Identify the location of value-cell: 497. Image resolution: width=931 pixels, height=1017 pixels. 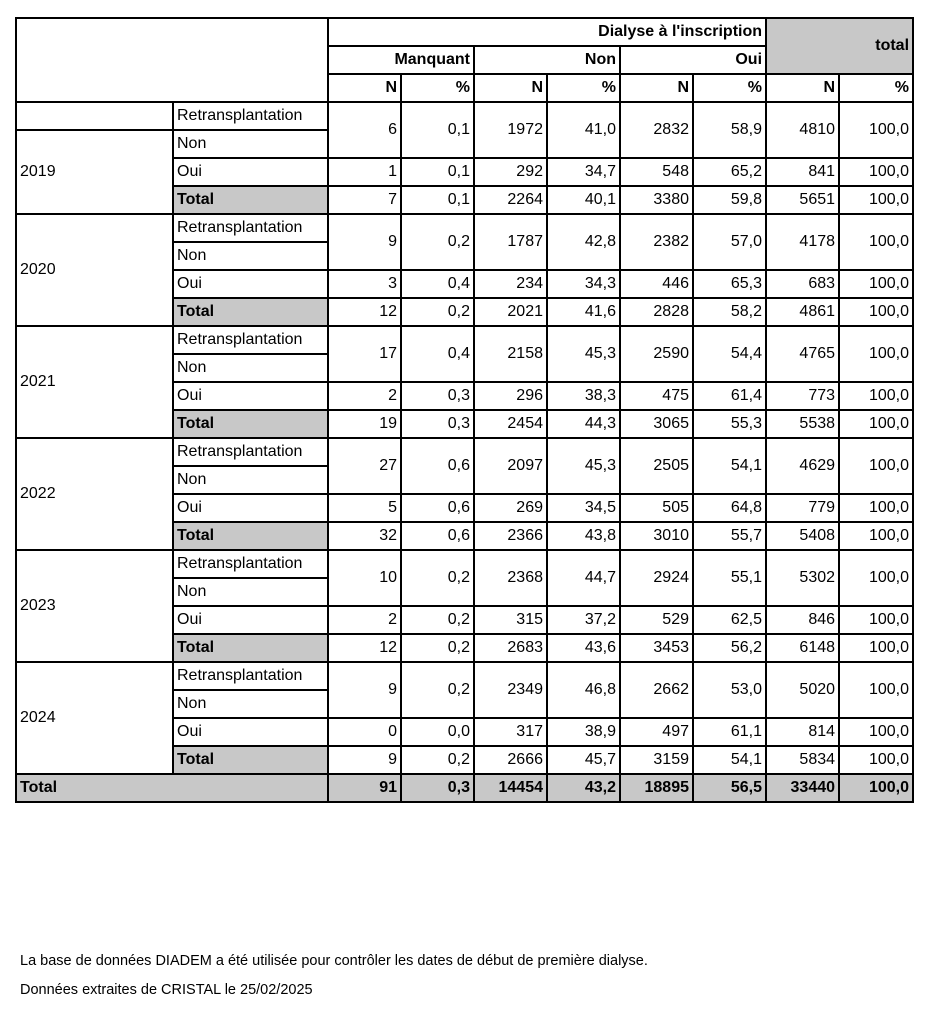
(656, 732).